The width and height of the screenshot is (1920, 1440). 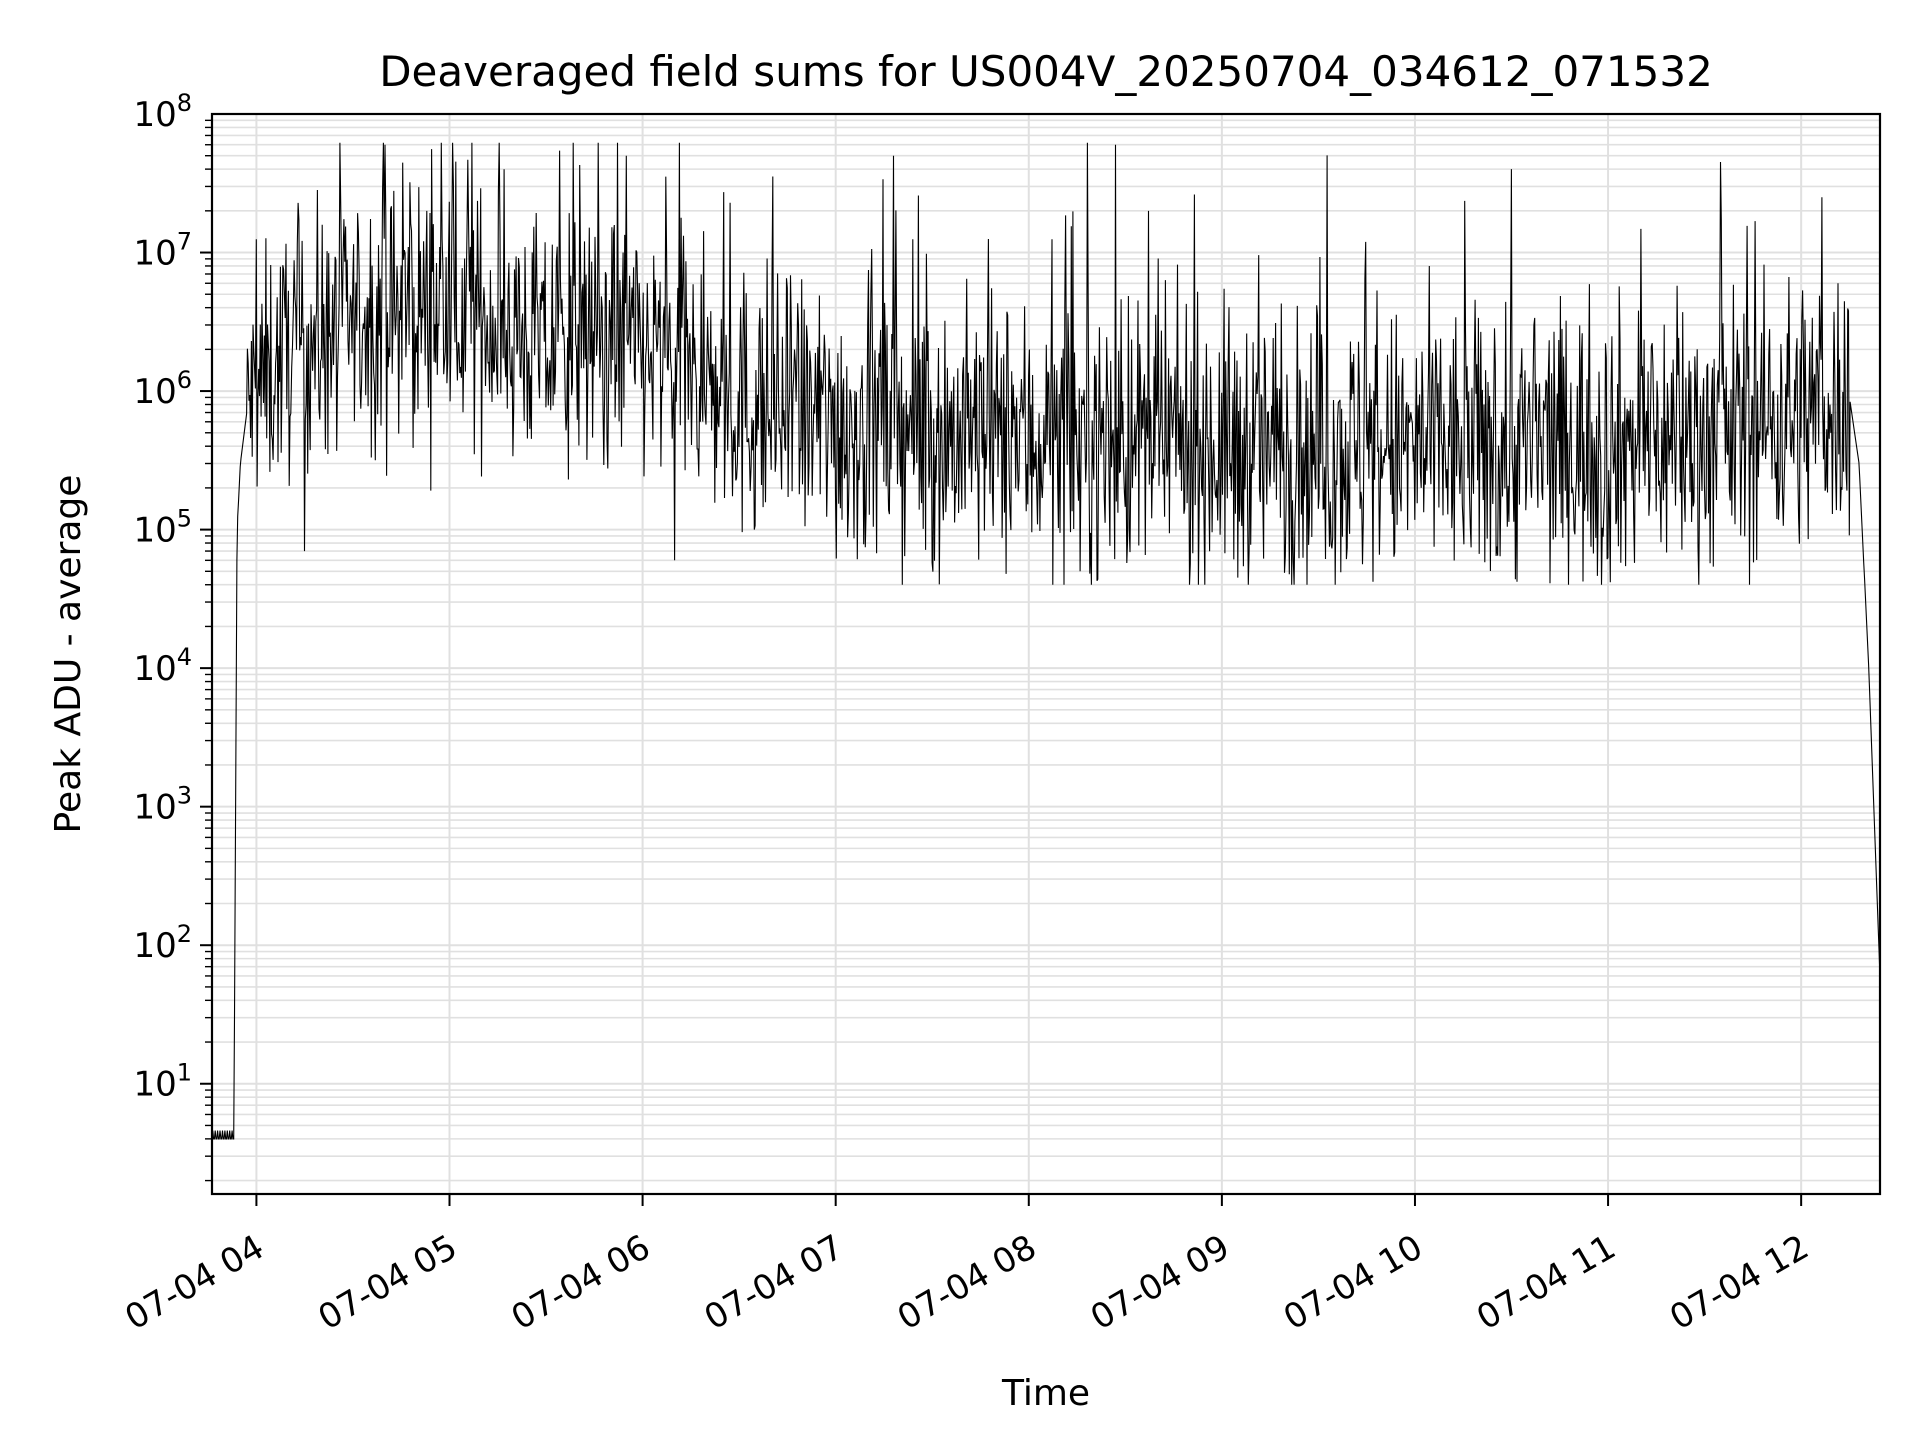 I want to click on y-axis-title: Peak ADU - average, so click(x=68, y=654).